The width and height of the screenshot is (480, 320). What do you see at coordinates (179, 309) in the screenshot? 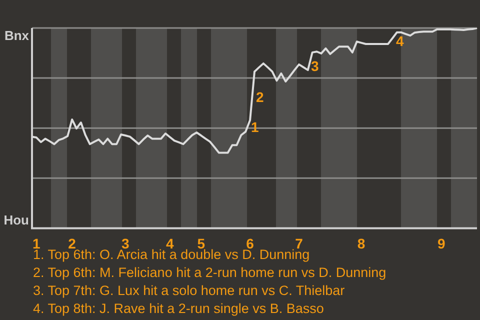
I see `text: 4. Top 8th: J. Rave hit a 2-run single vs B. Basso` at bounding box center [179, 309].